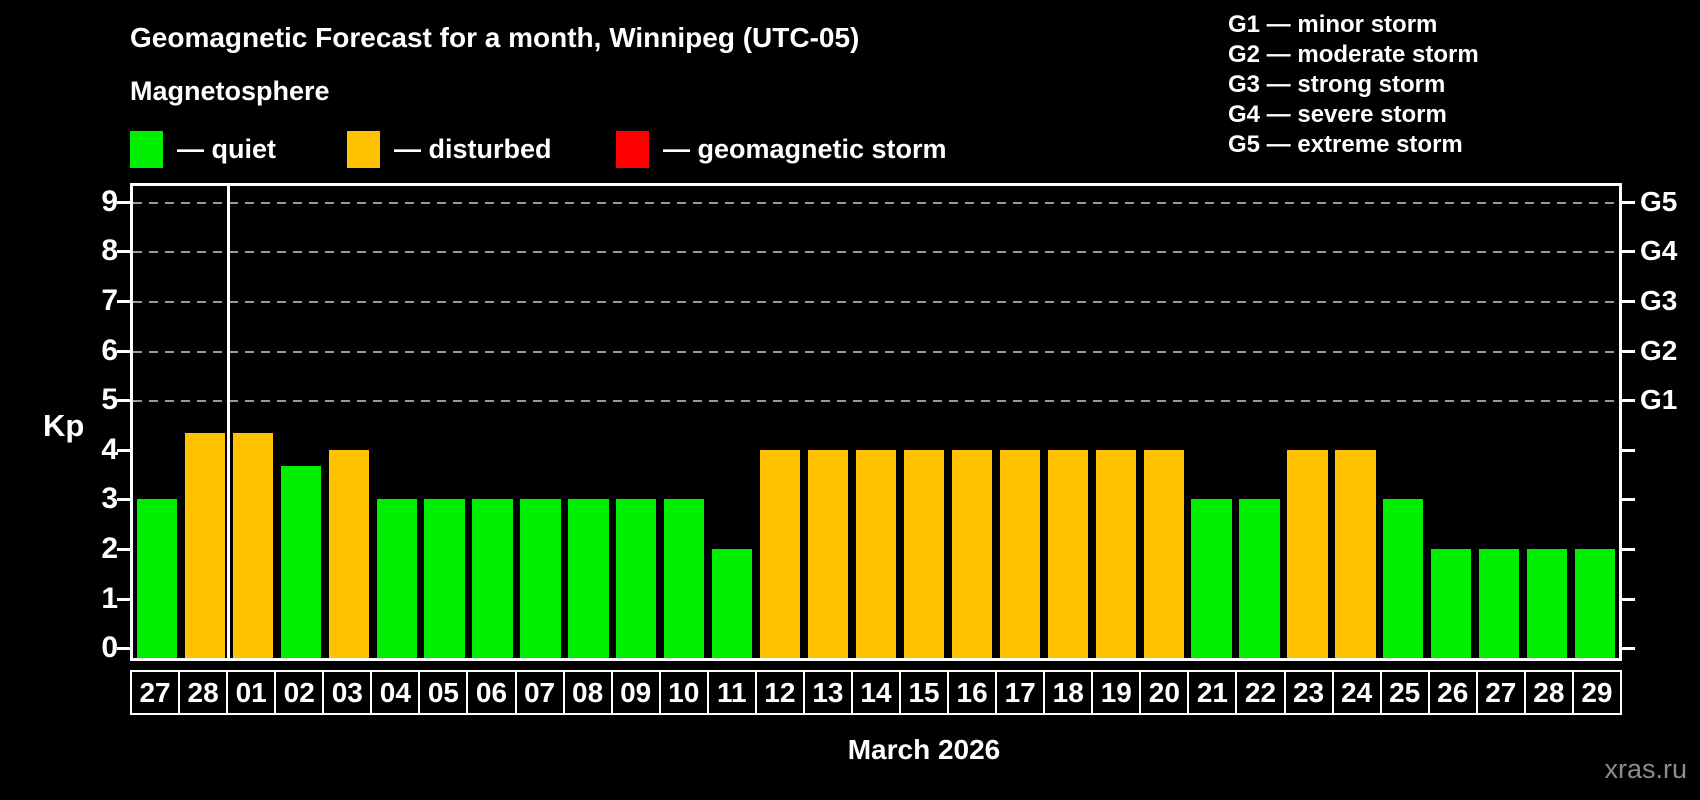 The image size is (1700, 800). What do you see at coordinates (109, 548) in the screenshot?
I see `y-tick-label-2: 2` at bounding box center [109, 548].